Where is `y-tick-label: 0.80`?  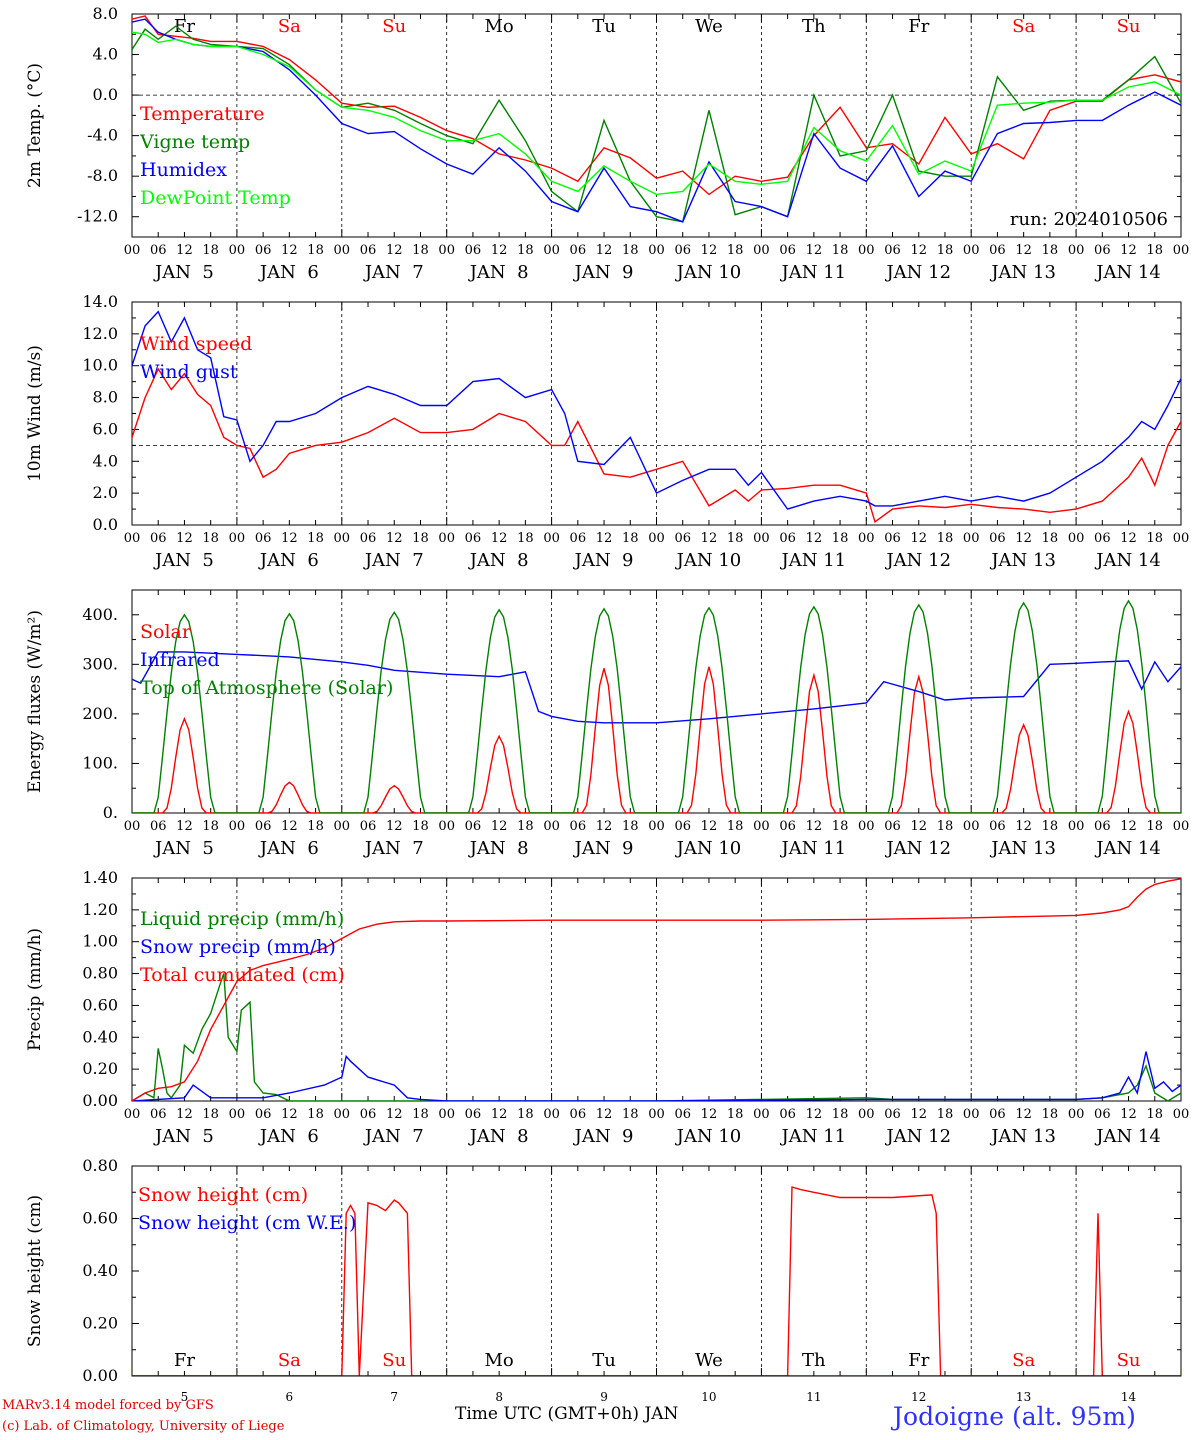 y-tick-label: 0.80 is located at coordinates (100, 973).